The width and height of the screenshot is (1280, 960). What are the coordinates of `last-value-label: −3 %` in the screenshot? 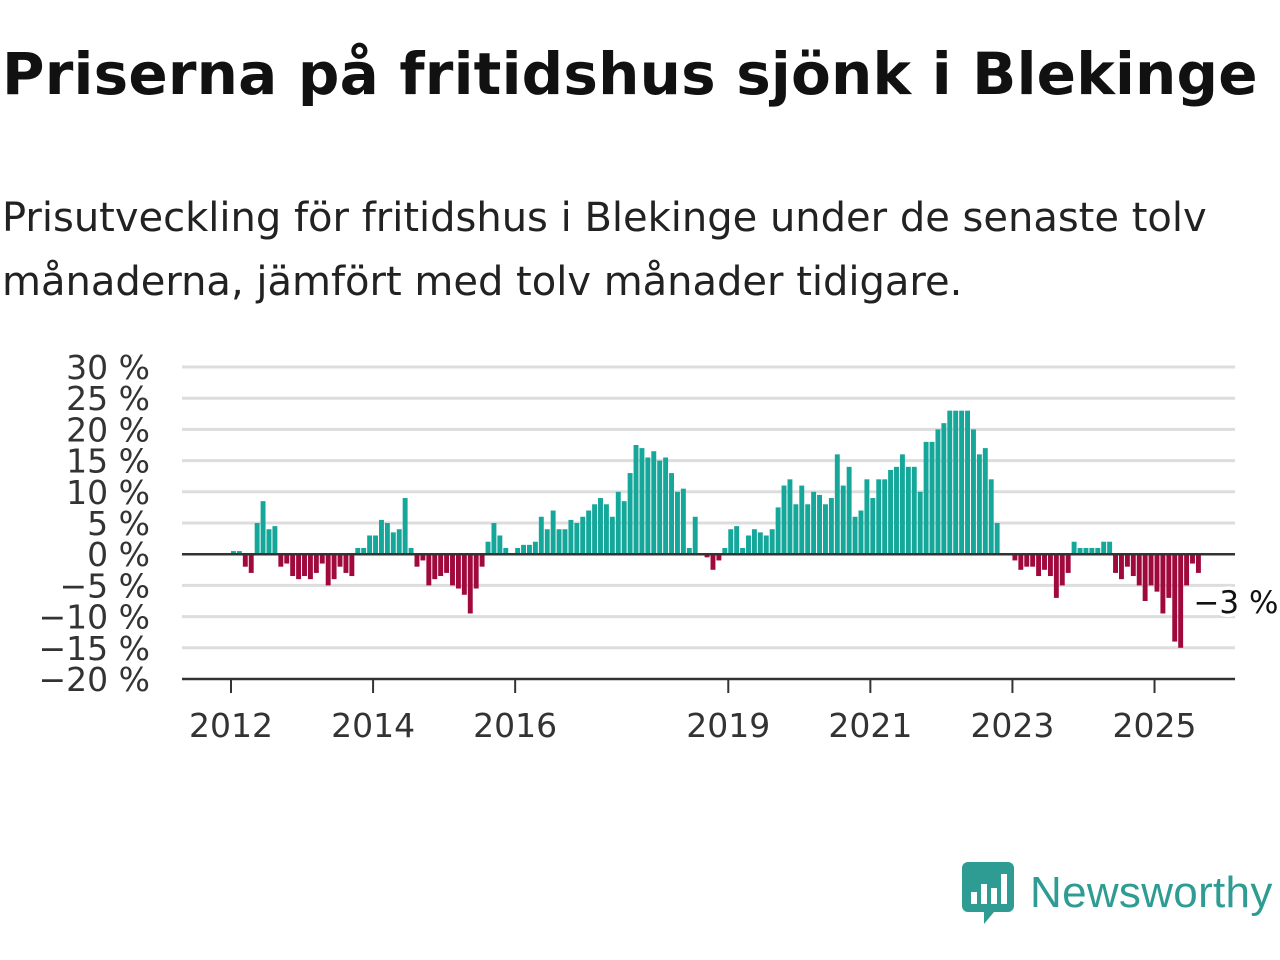 It's located at (1235, 603).